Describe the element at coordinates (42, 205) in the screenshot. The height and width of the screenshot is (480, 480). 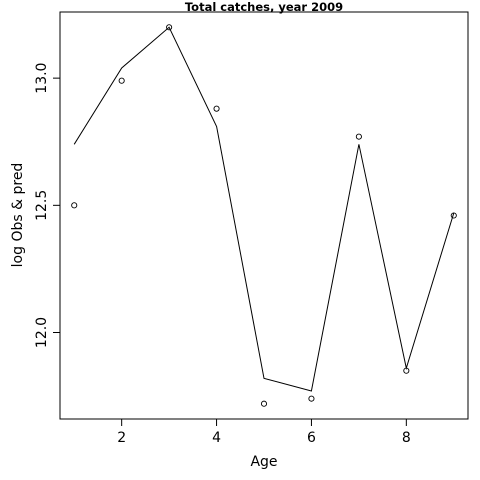
I see `y-tick-label: 12.5` at that location.